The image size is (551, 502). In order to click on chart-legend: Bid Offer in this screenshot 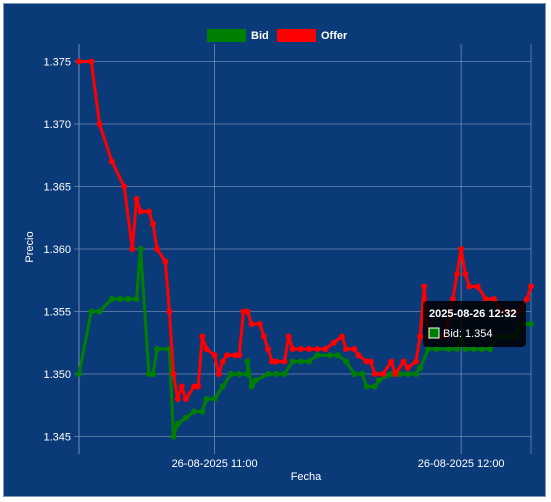, I will do `click(277, 35)`.